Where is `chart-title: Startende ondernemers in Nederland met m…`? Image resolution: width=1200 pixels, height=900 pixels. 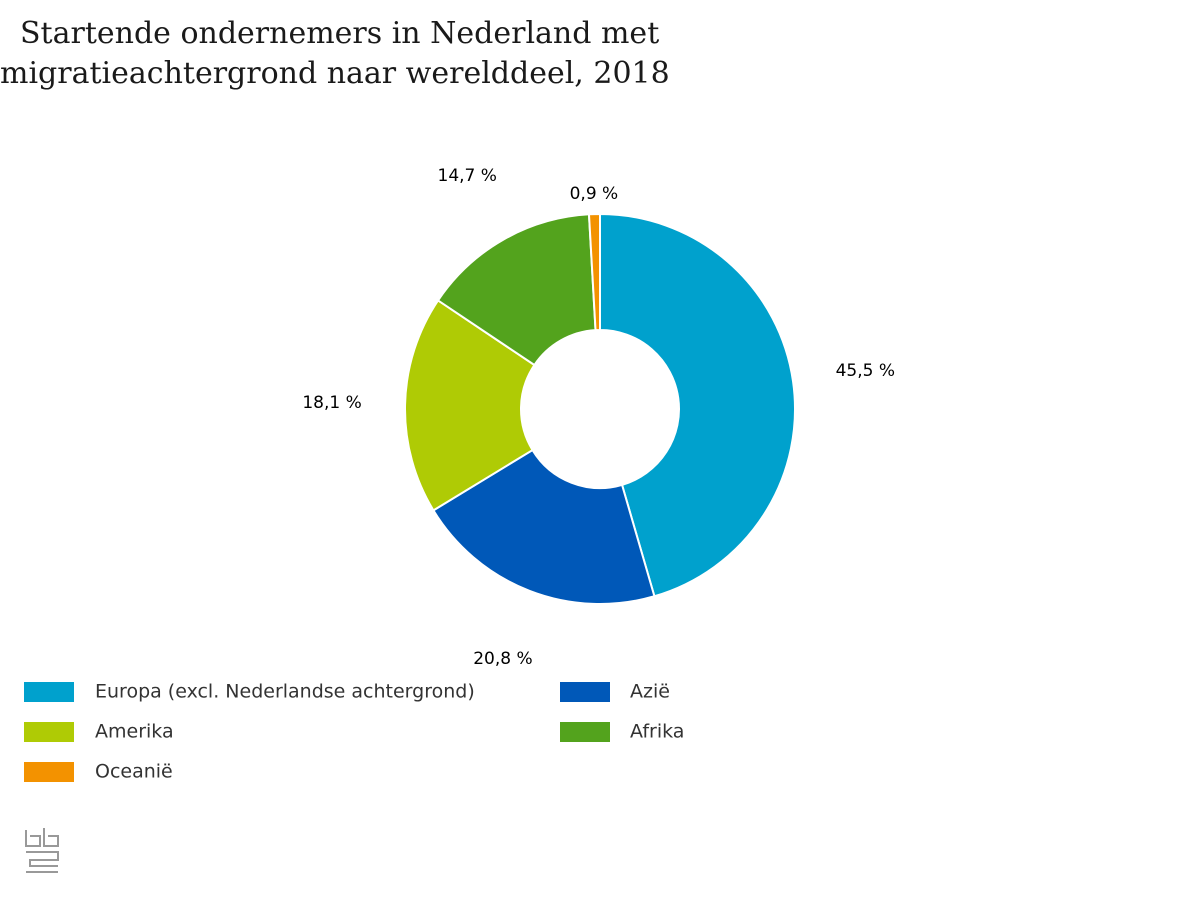
chart-title: Startende ondernemers in Nederland met m… is located at coordinates (335, 53).